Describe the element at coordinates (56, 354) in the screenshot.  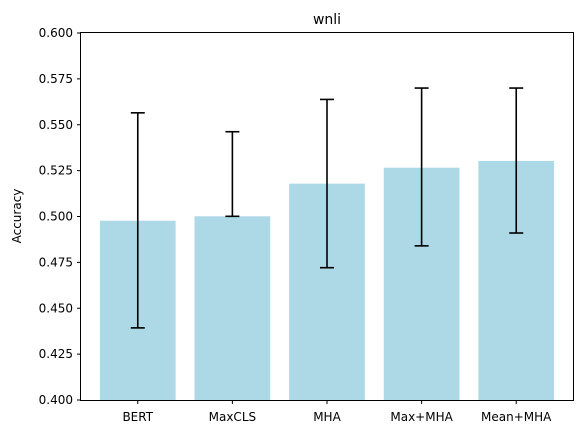
I see `y-tick-label: 0.425` at that location.